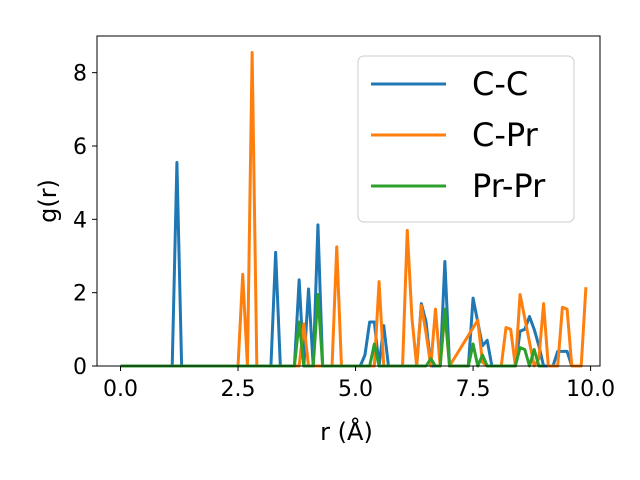 The image size is (640, 480). I want to click on legend-label-c-c: C-C, so click(500, 84).